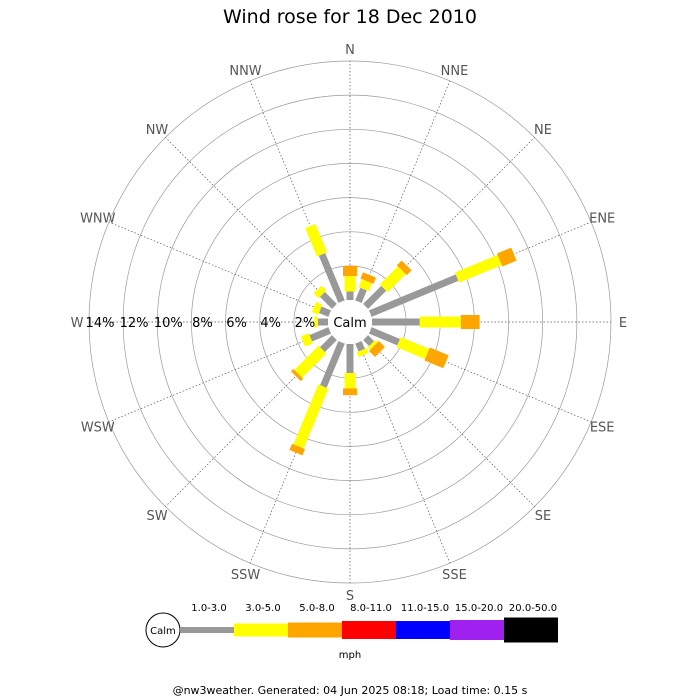 The image size is (700, 700). I want to click on bar-nnw-1.0-3.0, so click(331, 278).